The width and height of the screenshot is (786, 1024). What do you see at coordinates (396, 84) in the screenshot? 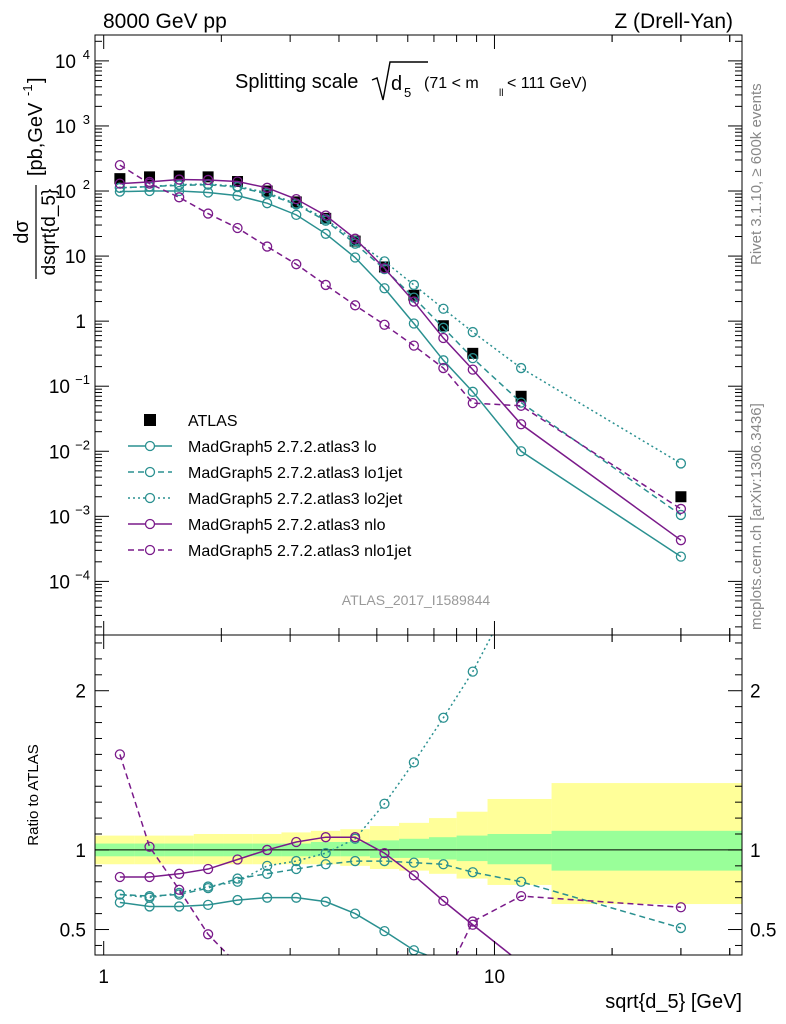
I see `title-sqrt-arg: d` at bounding box center [396, 84].